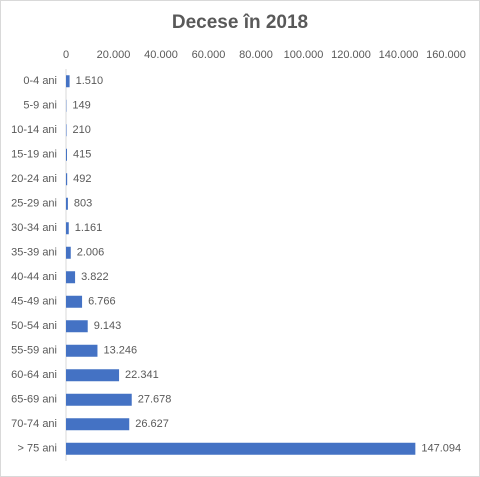  I want to click on value-label: 147.094, so click(441, 449).